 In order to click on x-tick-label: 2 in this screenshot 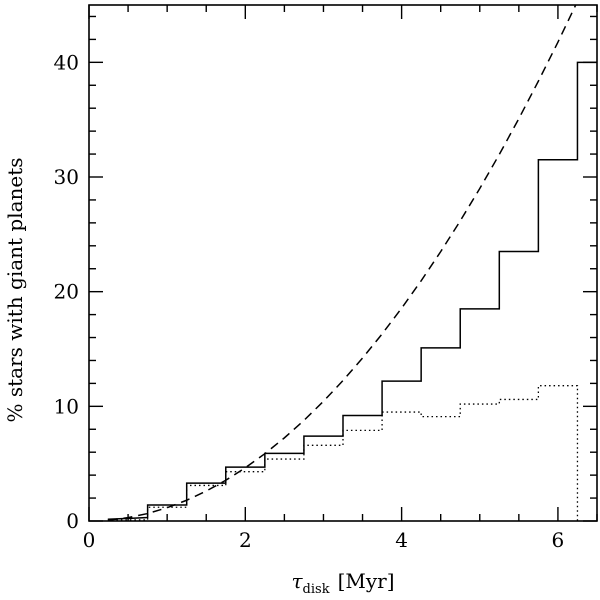, I will do `click(245, 540)`.